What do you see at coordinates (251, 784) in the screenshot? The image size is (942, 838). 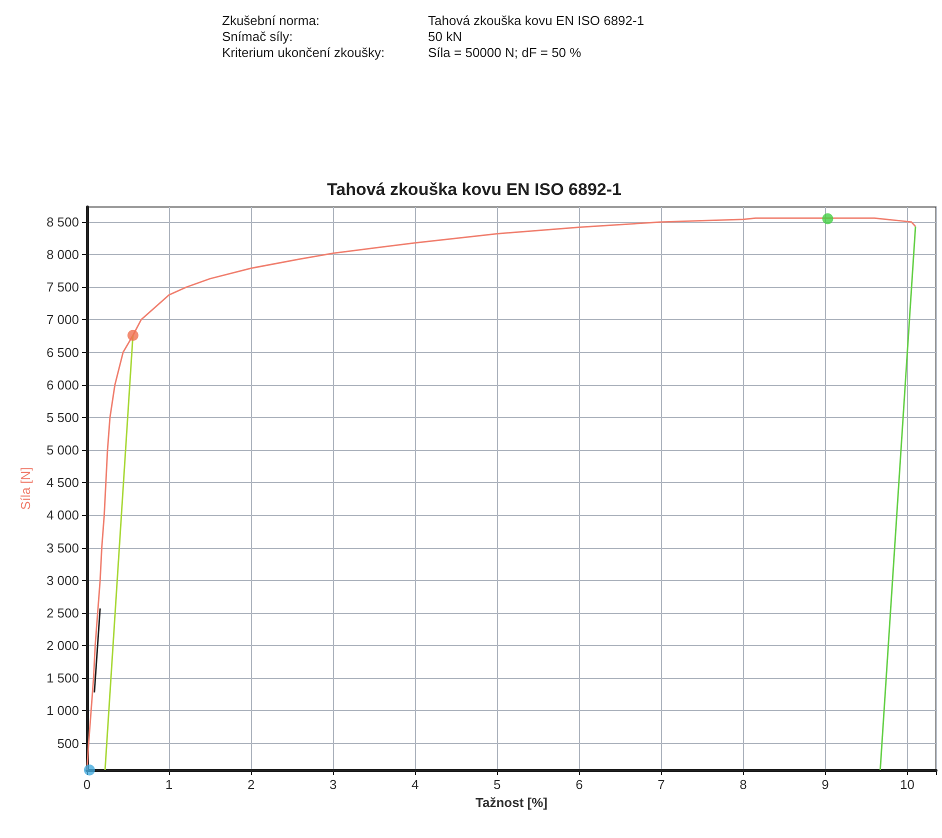 I see `x-tick-label: 2` at bounding box center [251, 784].